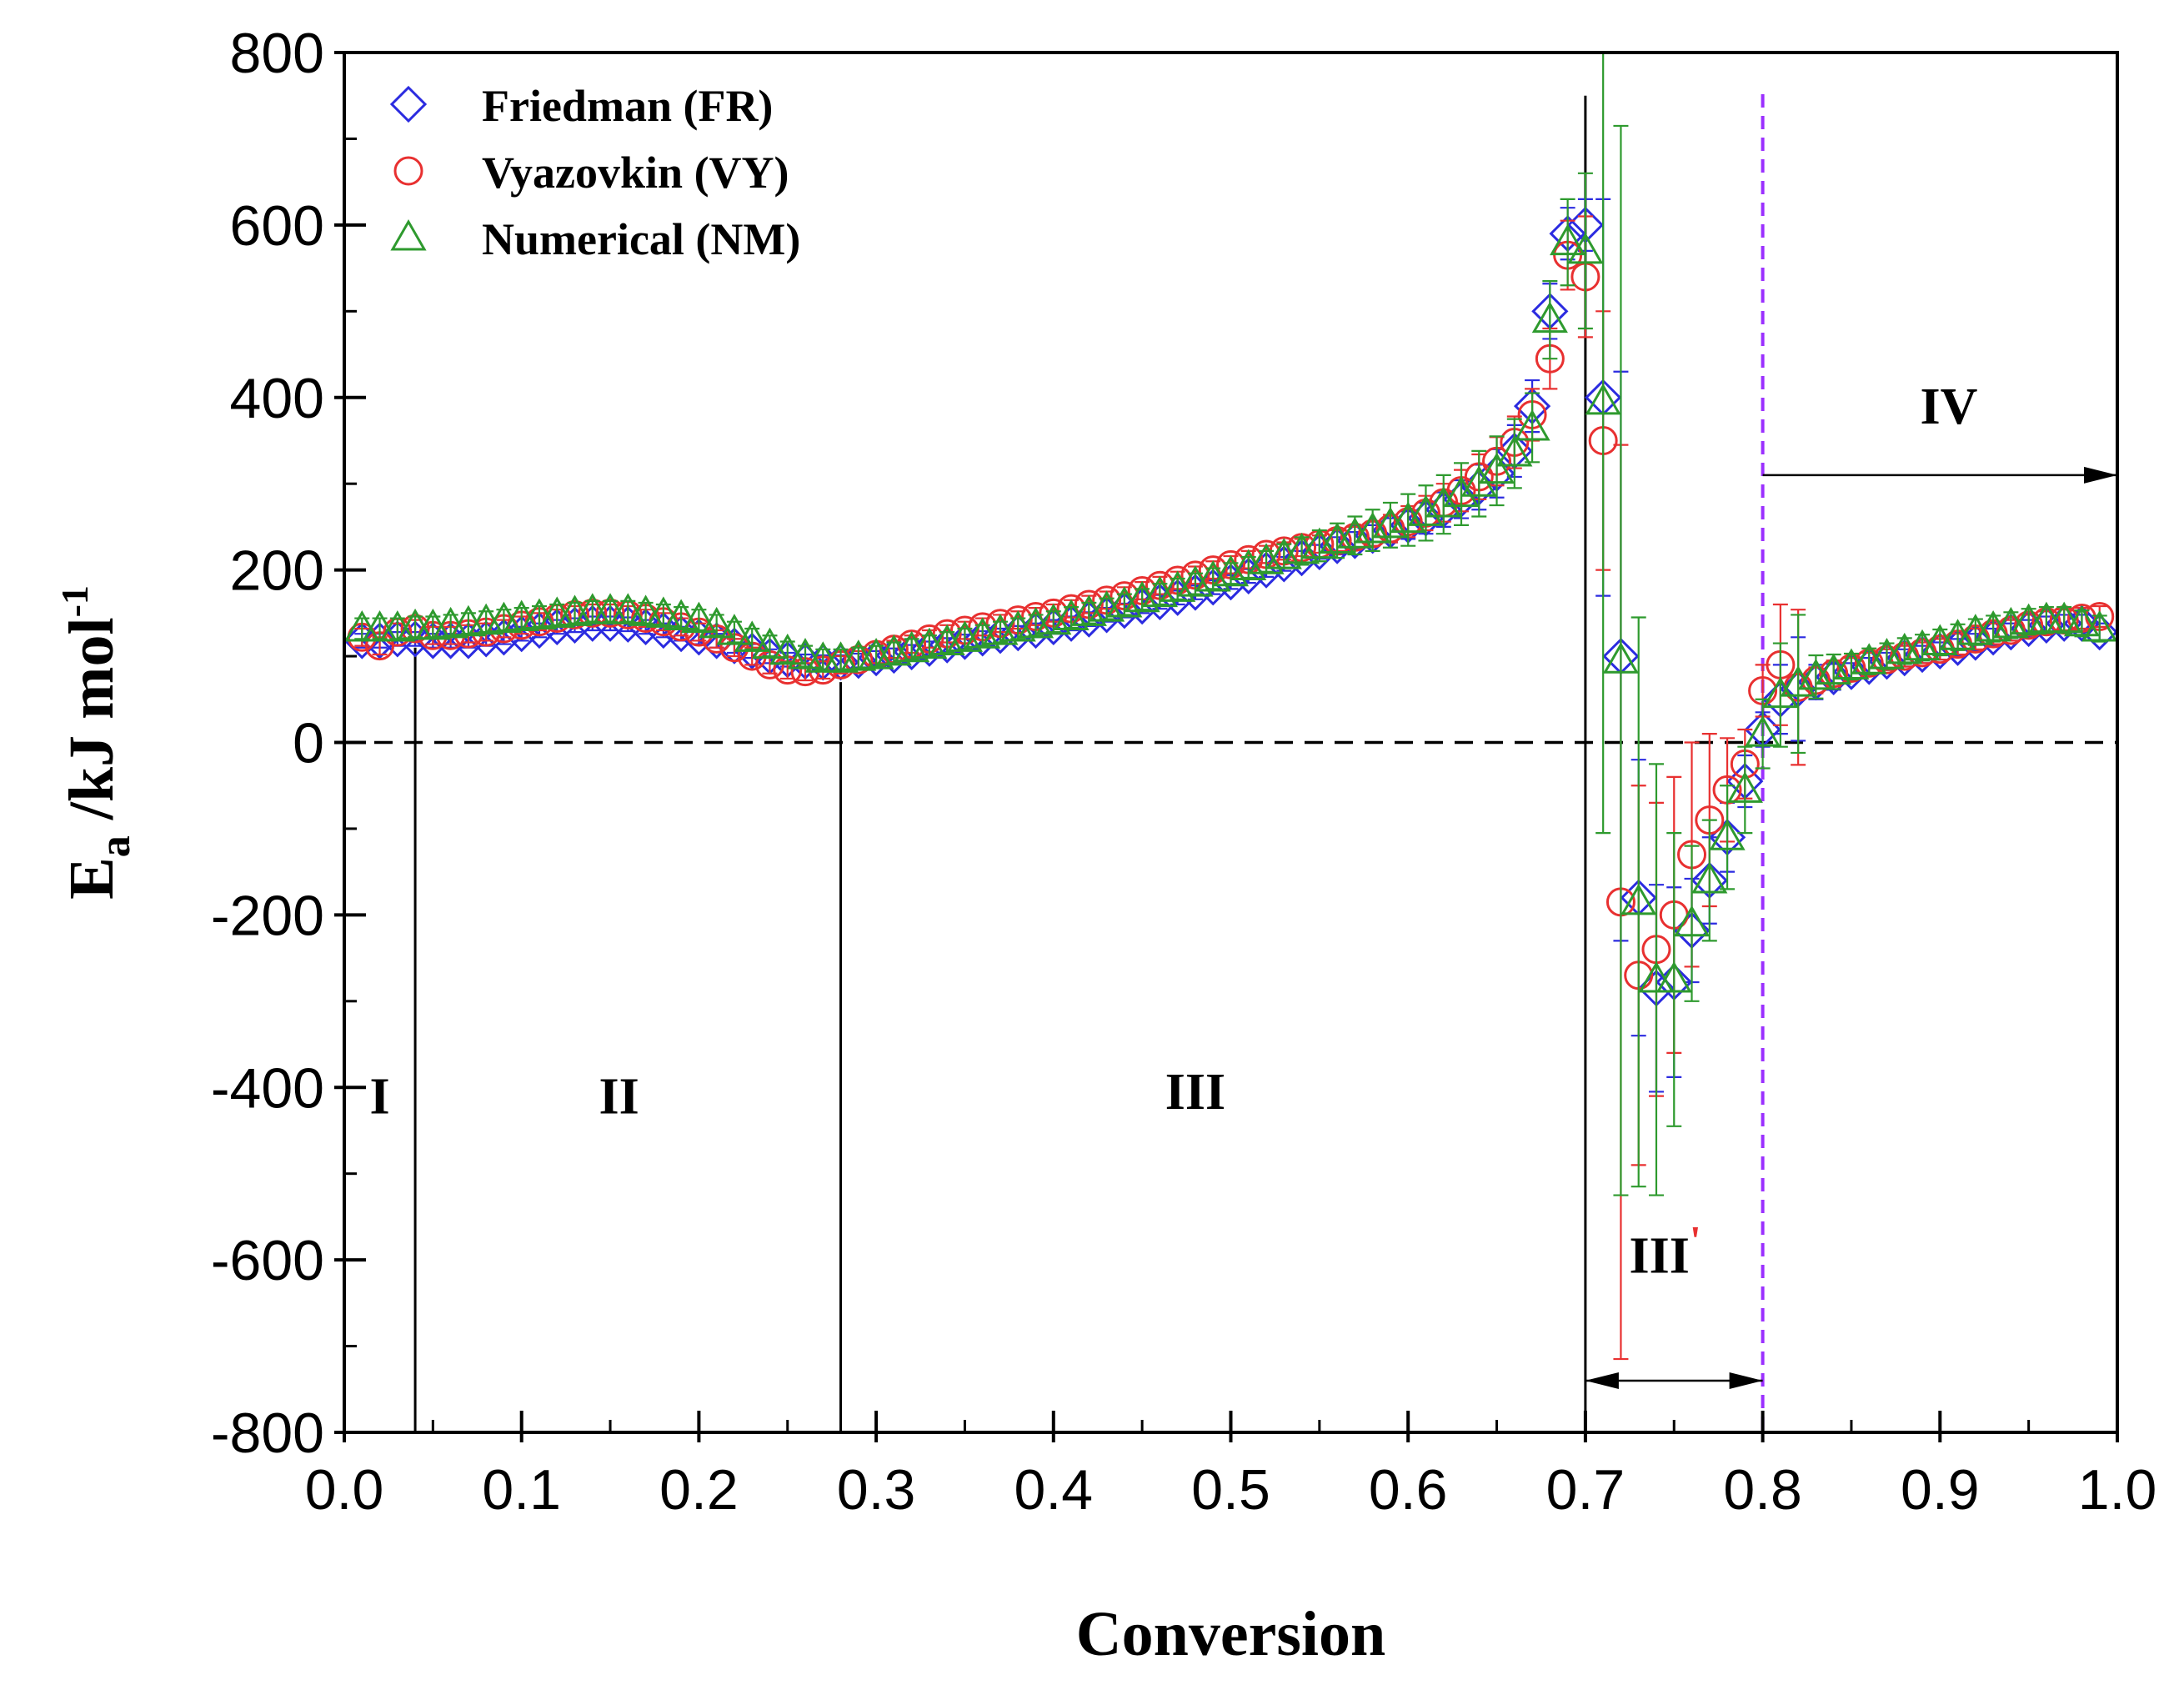 The image size is (2184, 1690). I want to click on y-axis-label-subscript: a, so click(115, 846).